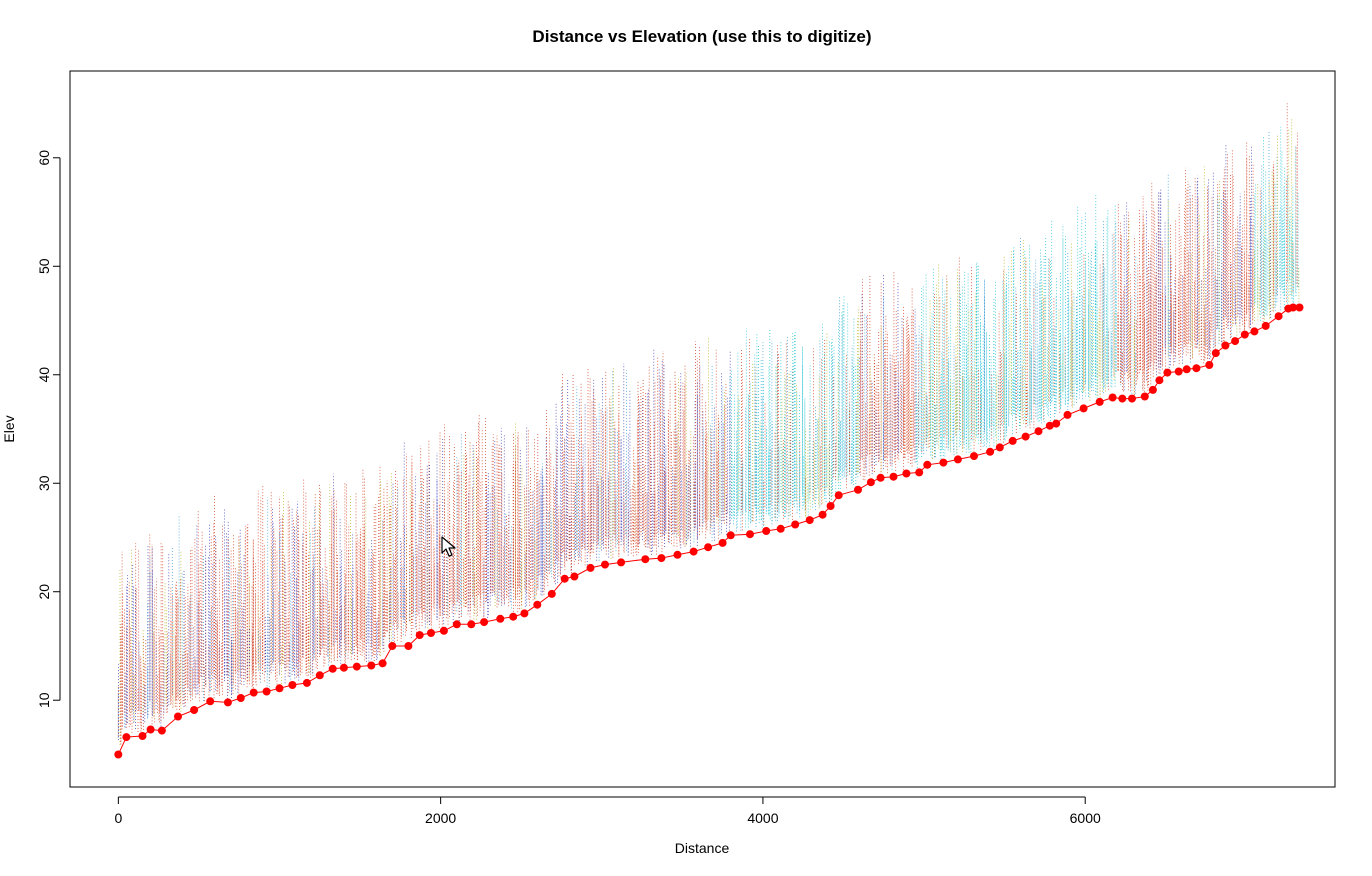  I want to click on y-tick-label: 60, so click(44, 158).